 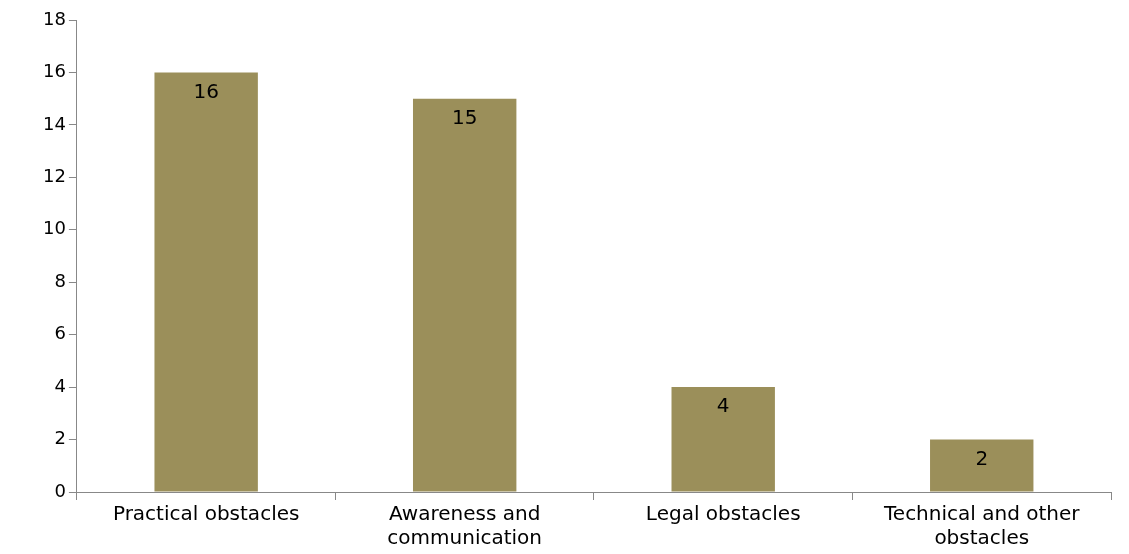 I want to click on data-label: 16, so click(x=206, y=90).